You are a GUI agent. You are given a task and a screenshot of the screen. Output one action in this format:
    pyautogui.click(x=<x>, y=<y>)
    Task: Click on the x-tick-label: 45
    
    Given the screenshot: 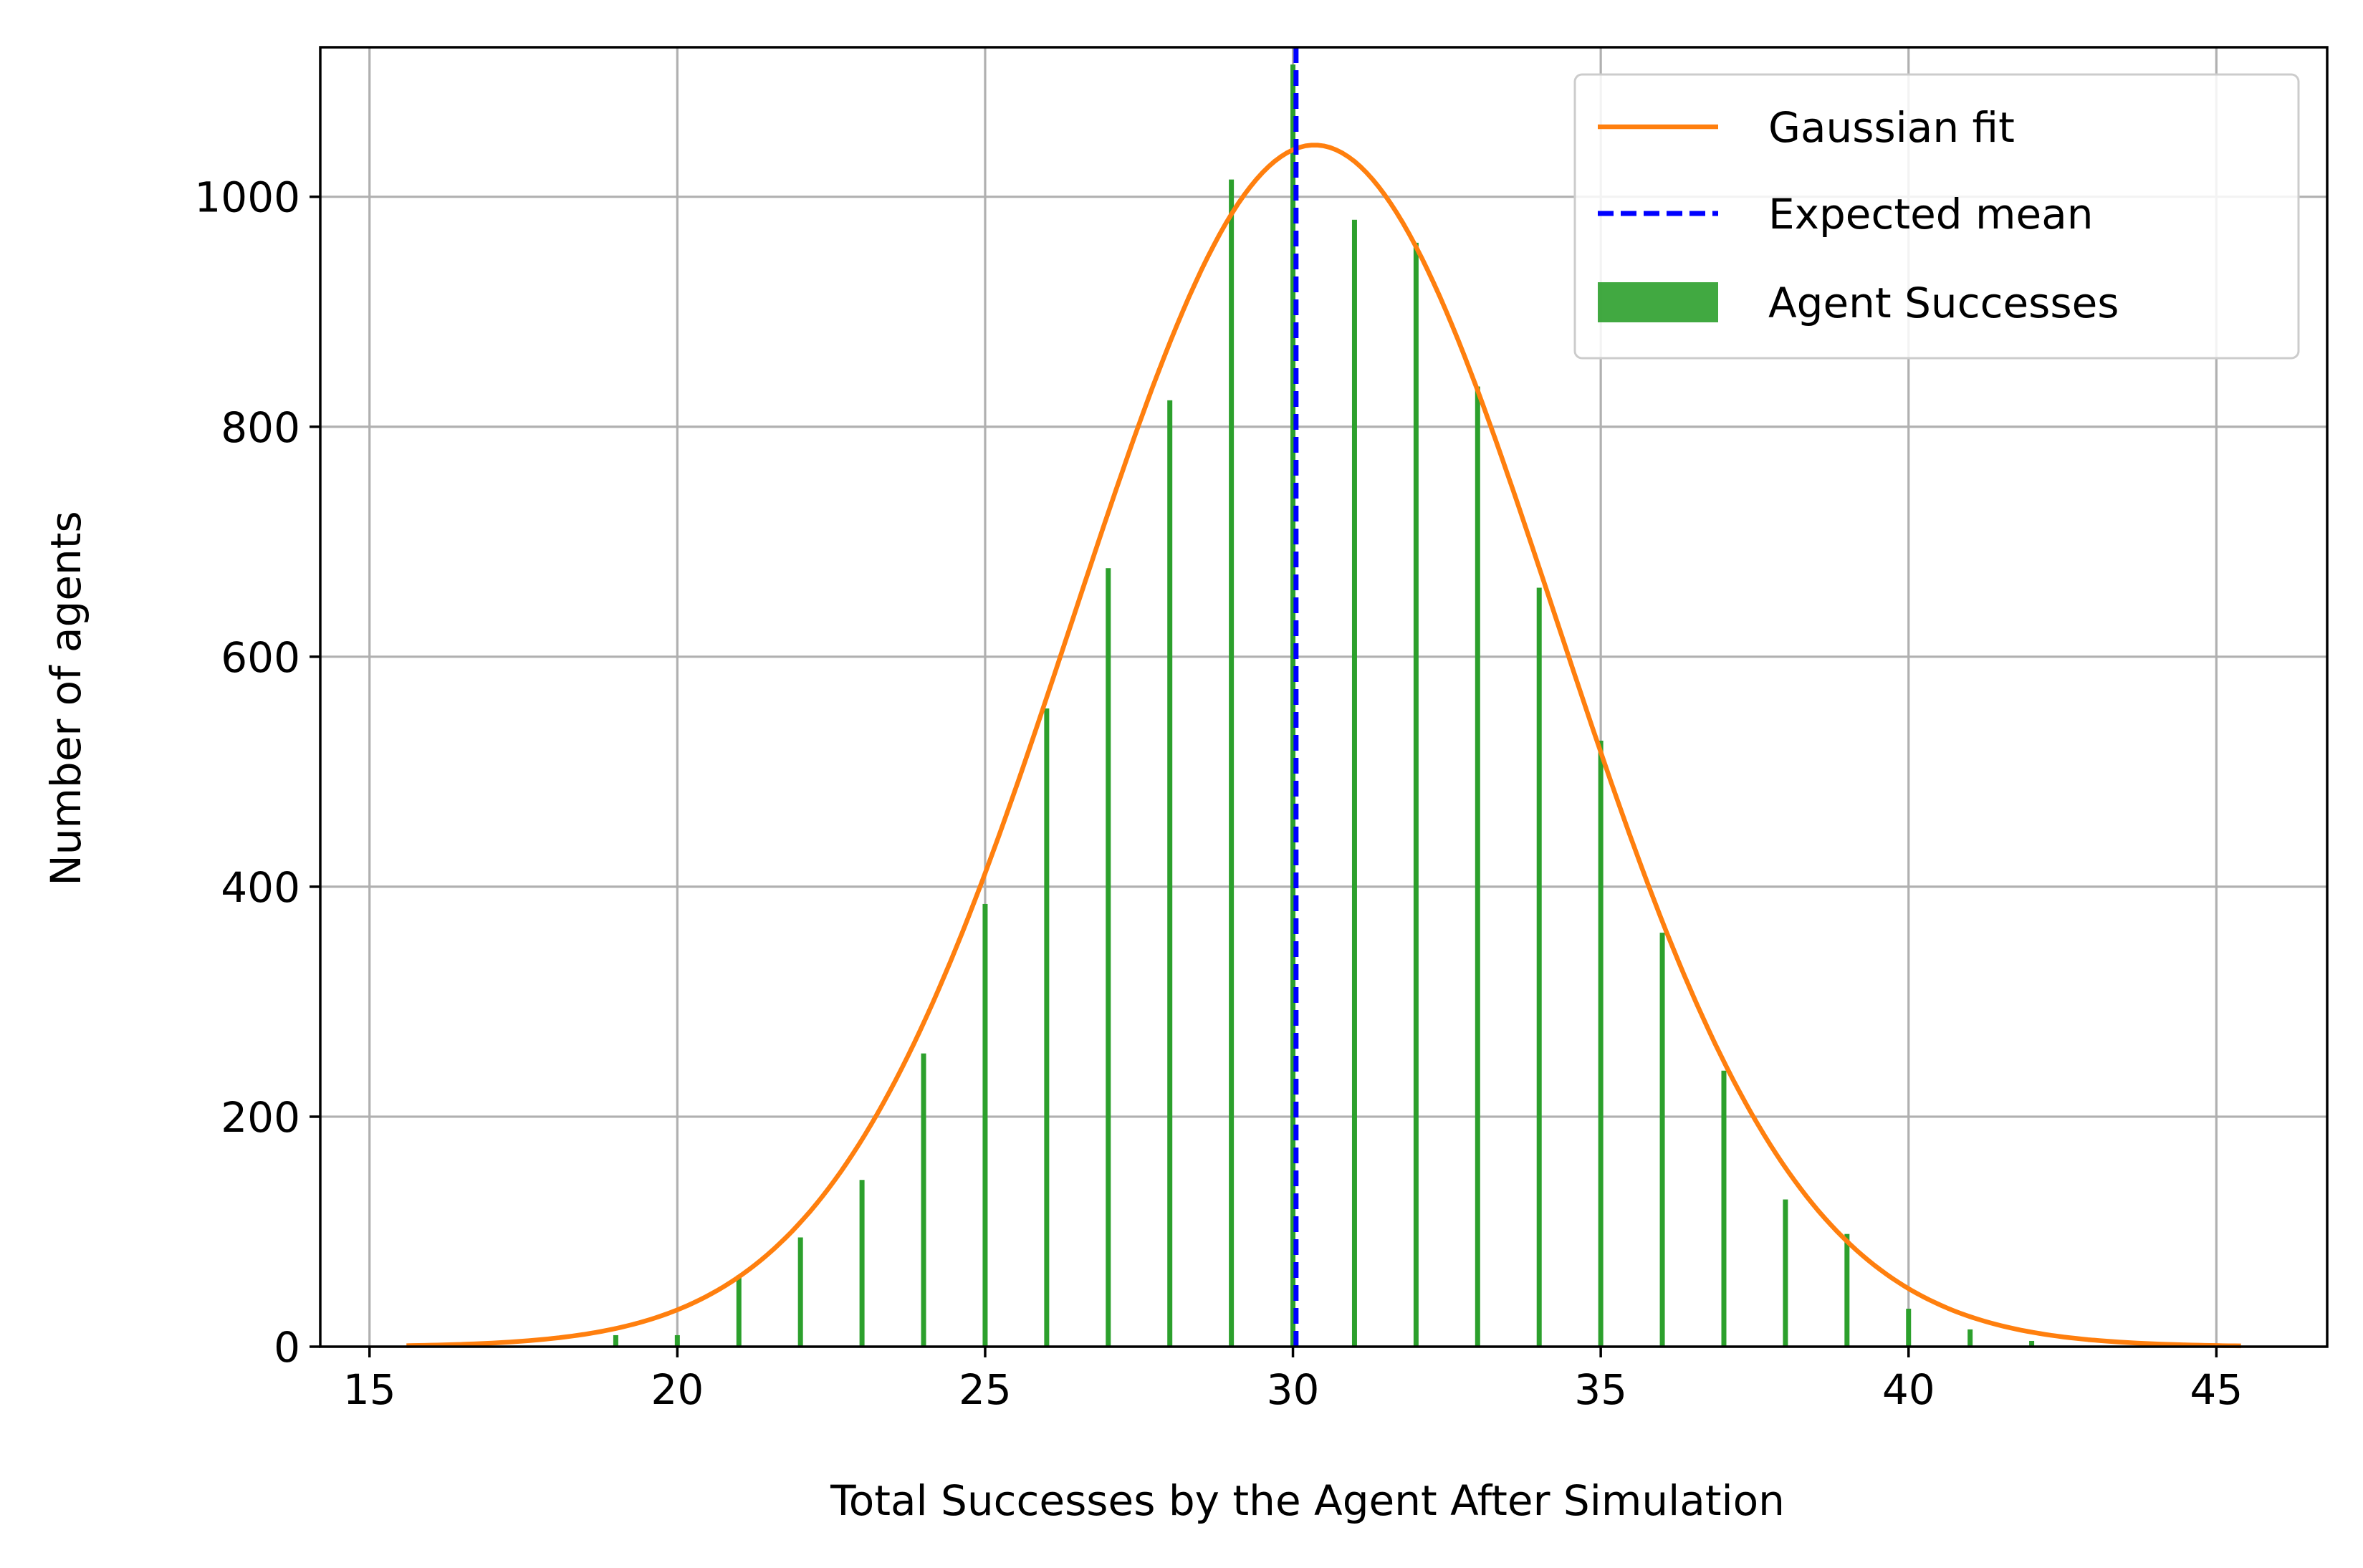 What is the action you would take?
    pyautogui.click(x=2216, y=1390)
    